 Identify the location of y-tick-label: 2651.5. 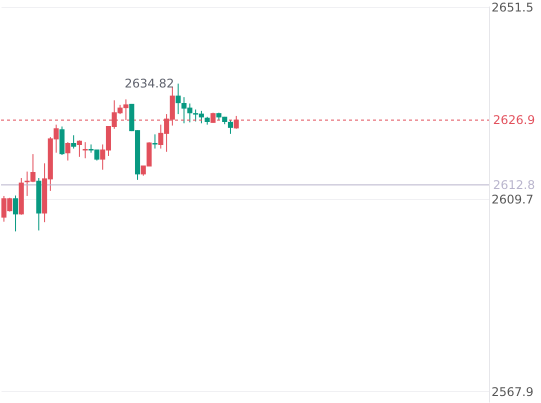
(513, 7).